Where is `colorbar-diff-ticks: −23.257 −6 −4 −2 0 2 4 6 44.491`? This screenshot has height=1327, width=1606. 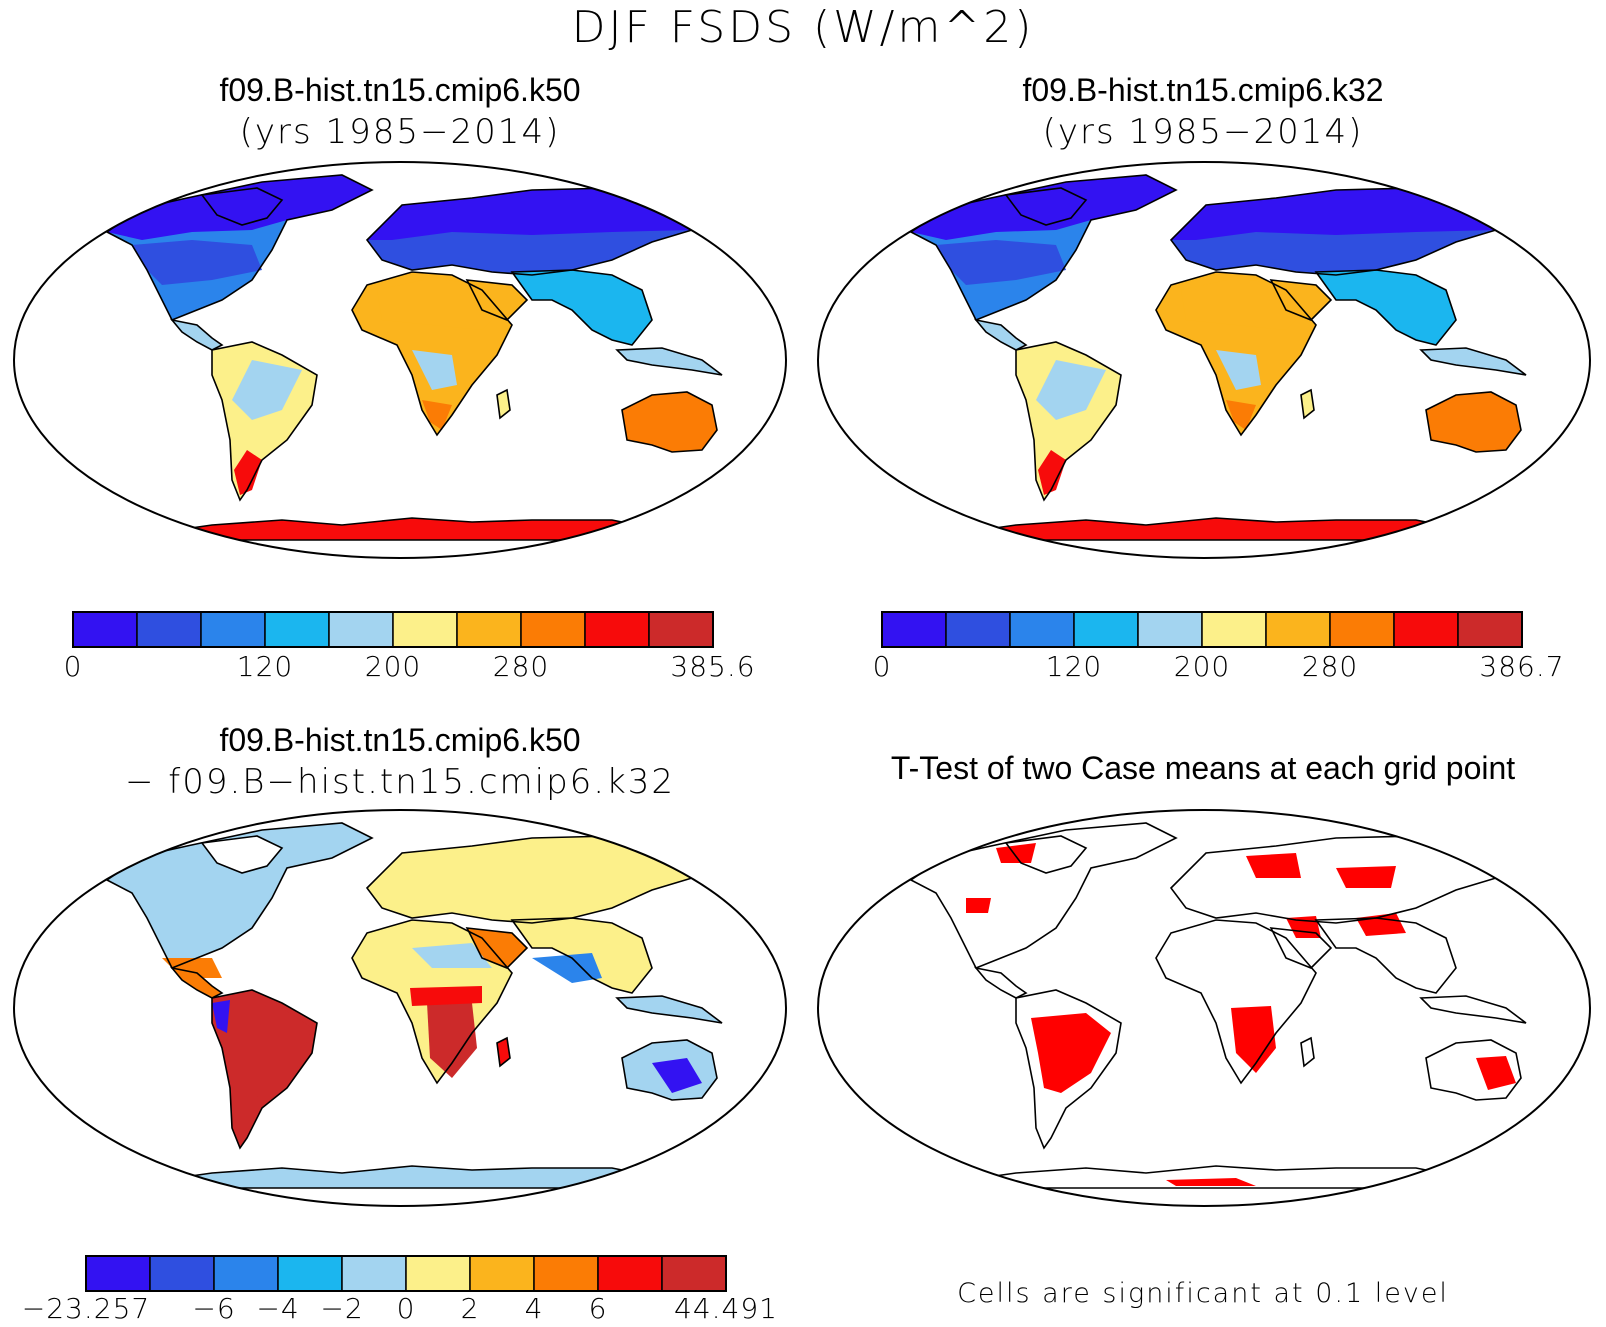 colorbar-diff-ticks: −23.257 −6 −4 −2 0 2 4 6 44.491 is located at coordinates (399, 1309).